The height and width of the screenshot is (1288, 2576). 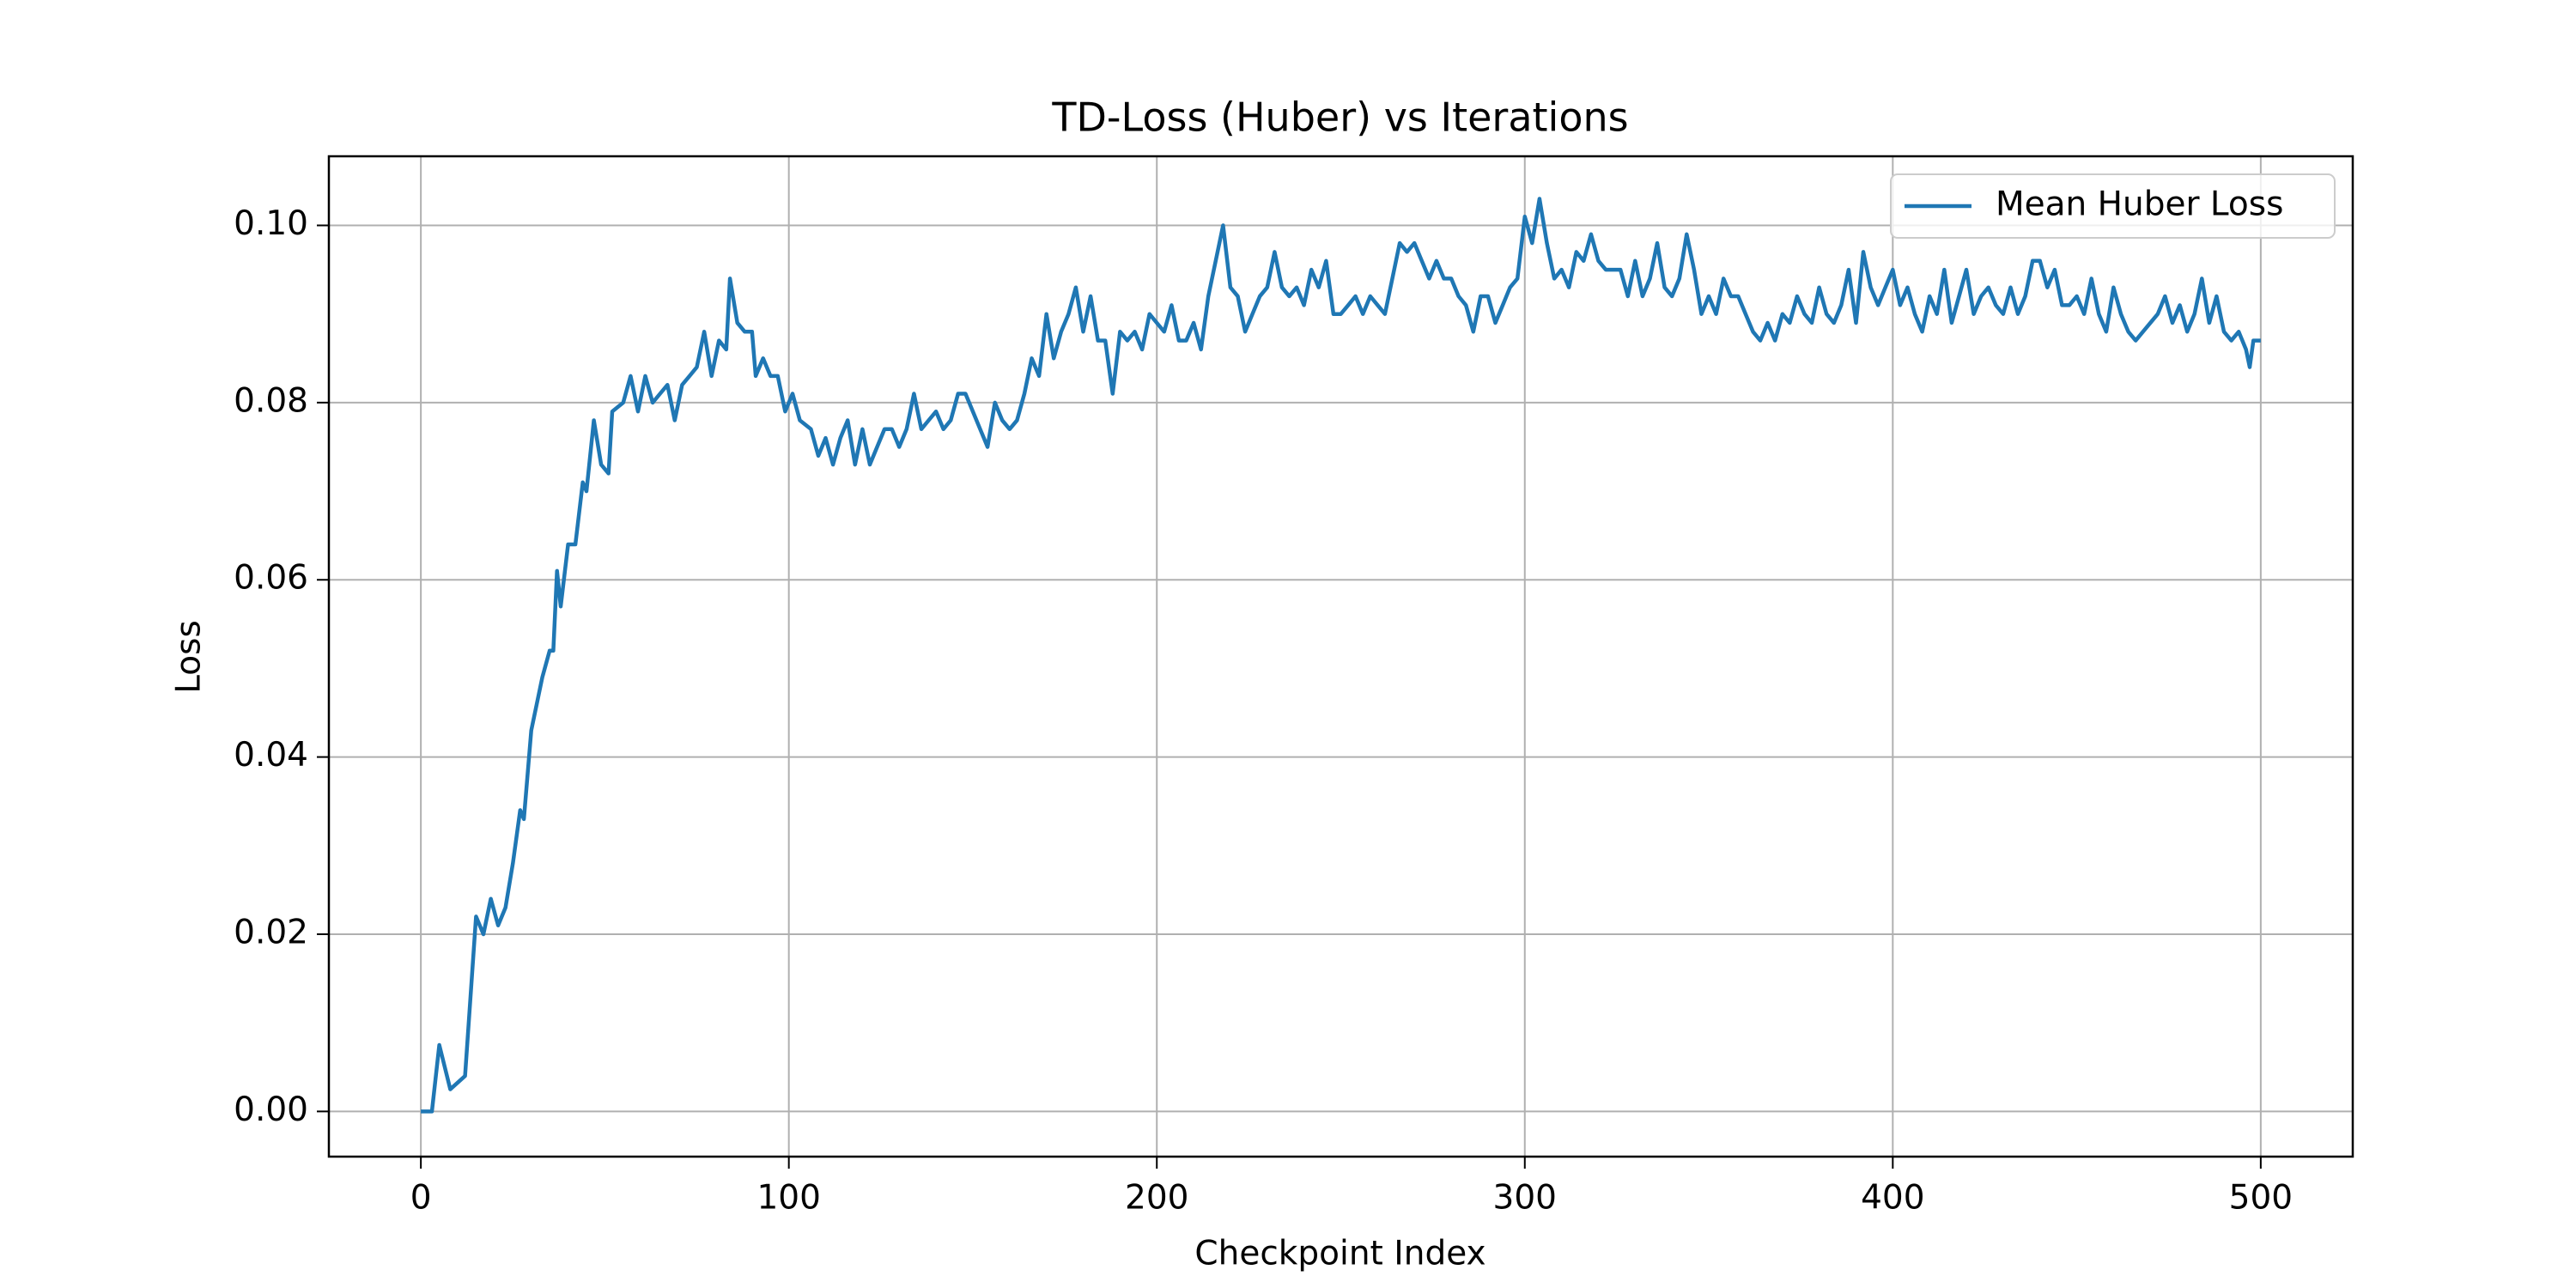 What do you see at coordinates (271, 223) in the screenshot?
I see `y-tick-label: 0.10` at bounding box center [271, 223].